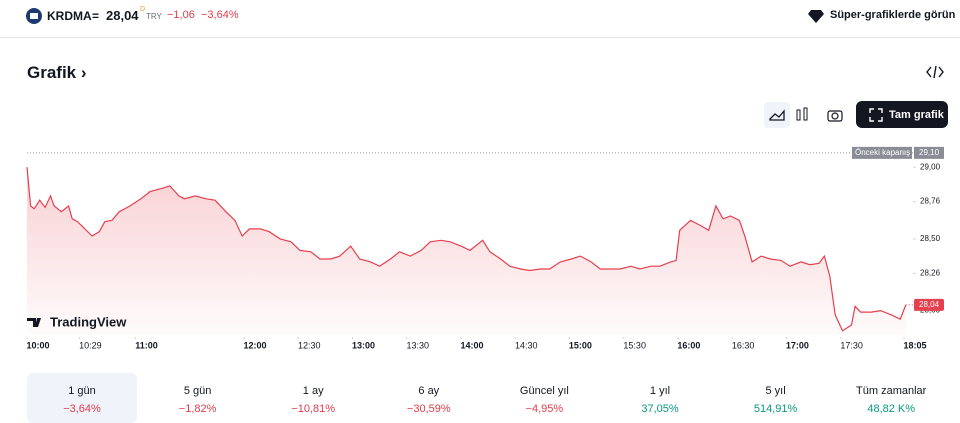 The height and width of the screenshot is (423, 960). I want to click on x-tick-label: 15:30, so click(634, 345).